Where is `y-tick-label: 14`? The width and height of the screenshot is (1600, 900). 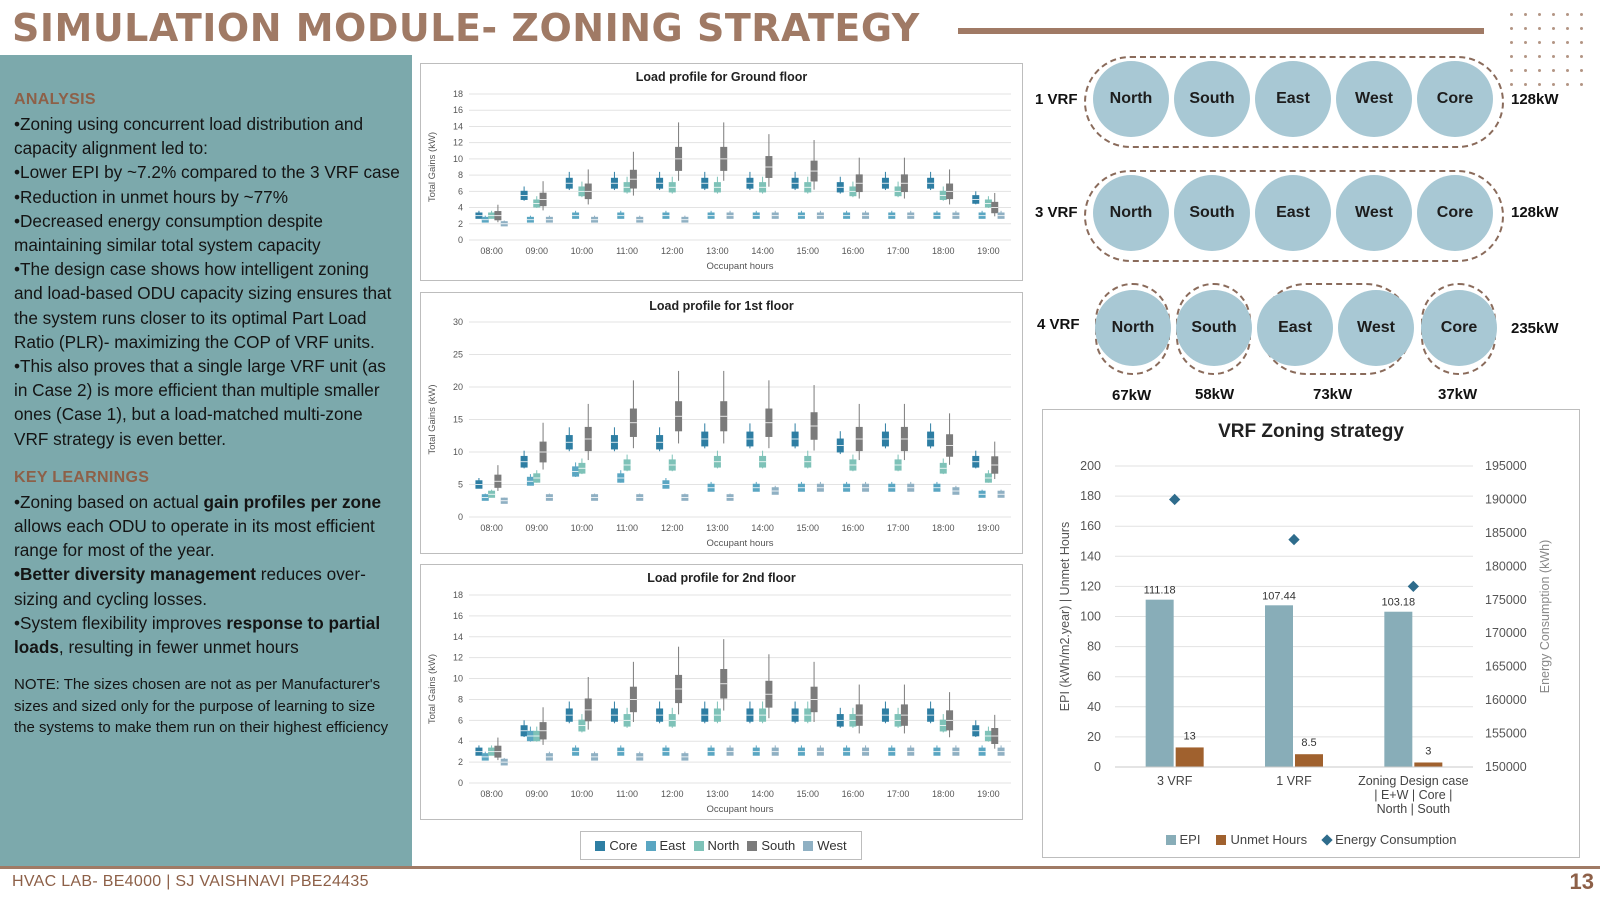
y-tick-label: 14 is located at coordinates (458, 126).